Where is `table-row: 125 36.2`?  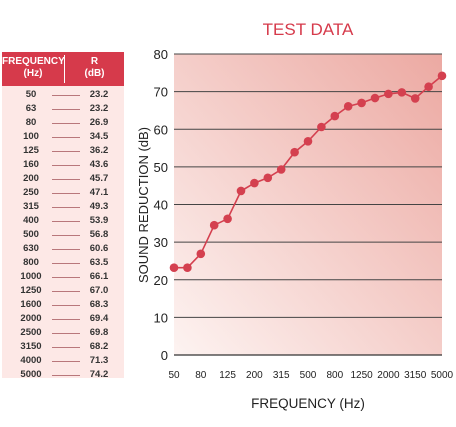 table-row: 125 36.2 is located at coordinates (63, 151).